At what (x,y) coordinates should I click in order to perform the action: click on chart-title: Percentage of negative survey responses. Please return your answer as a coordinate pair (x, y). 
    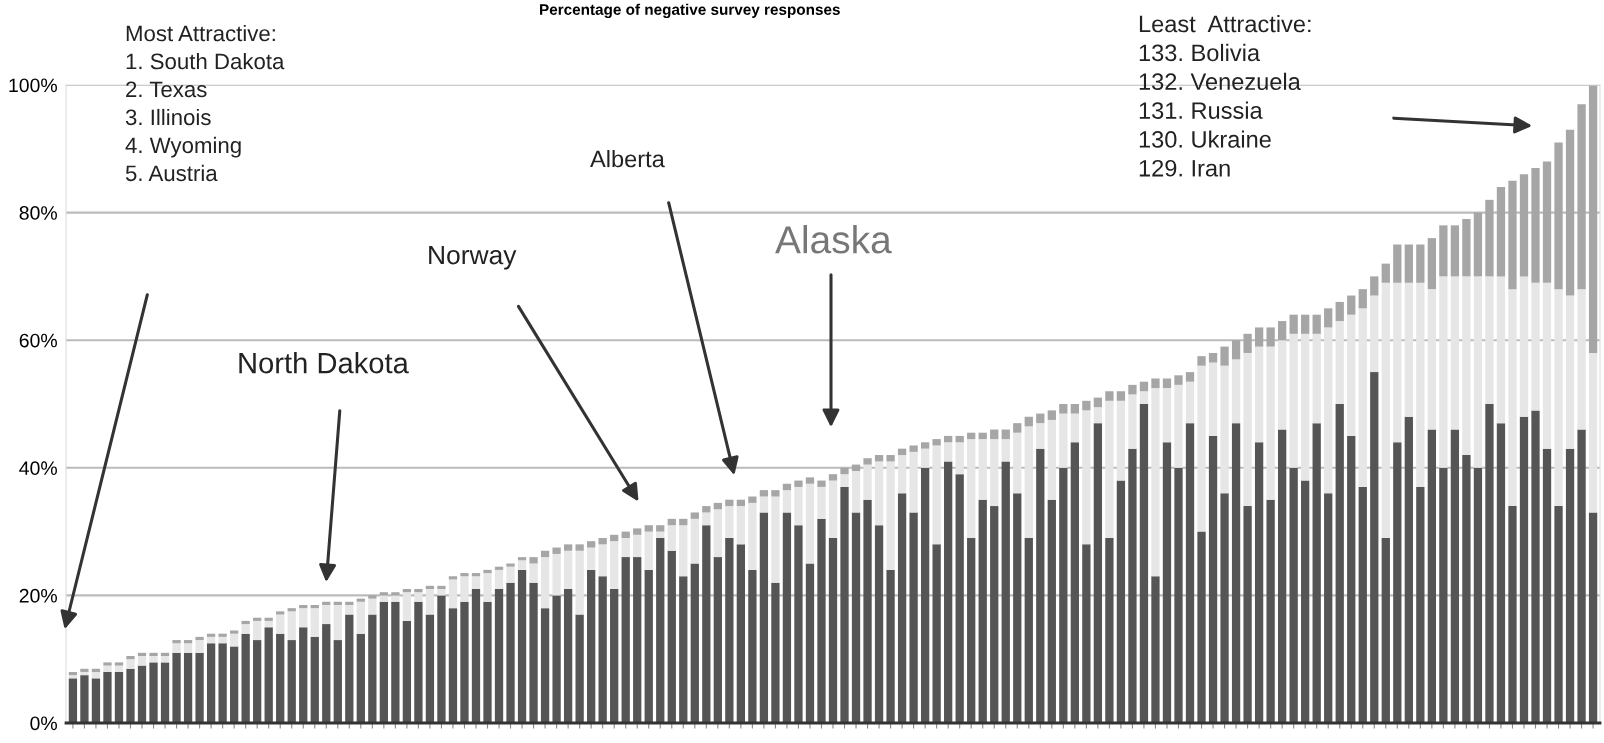
    Looking at the image, I should click on (690, 11).